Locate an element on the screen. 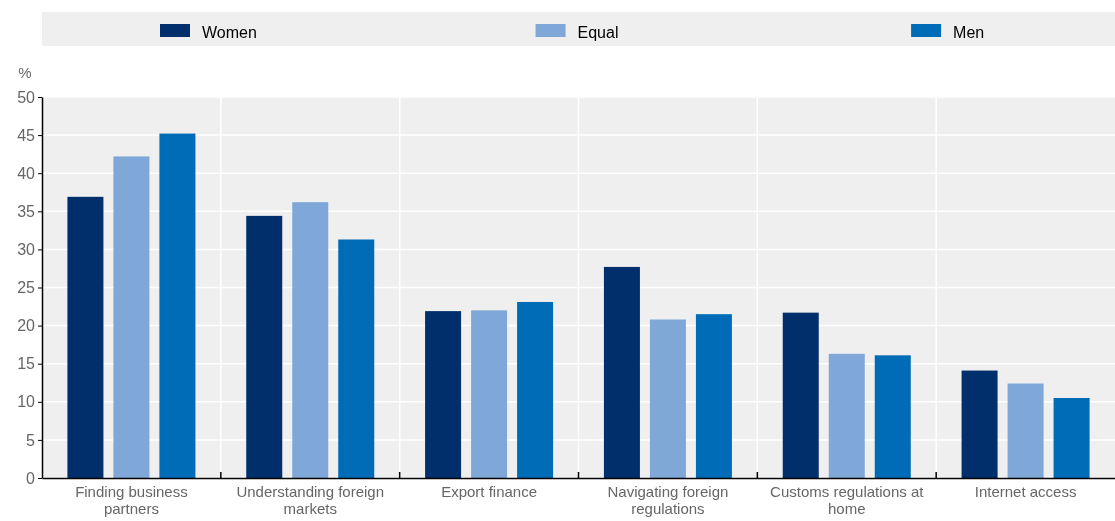  x-tick-label: Finding business partners is located at coordinates (131, 500).